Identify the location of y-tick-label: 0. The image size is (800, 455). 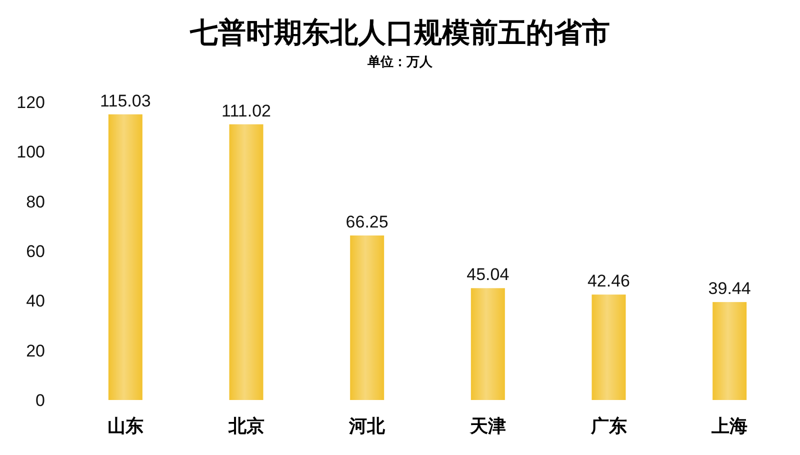
(40, 400).